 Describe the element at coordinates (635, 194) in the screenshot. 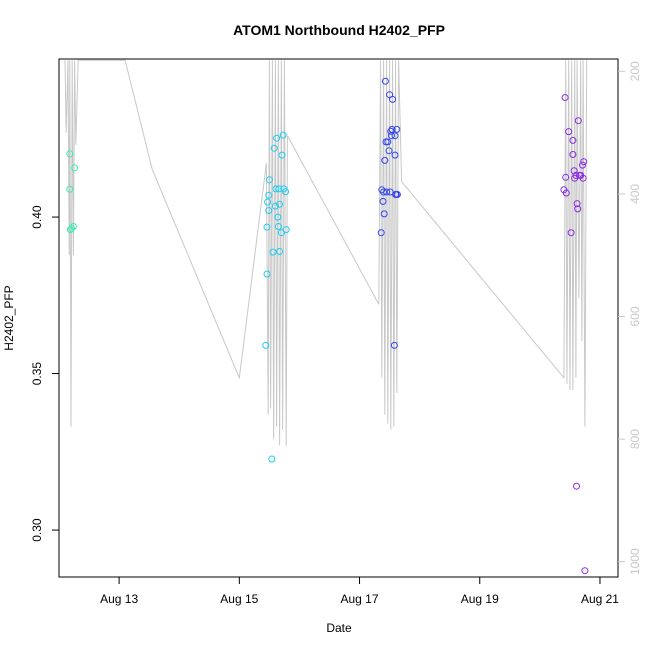

I see `right-y-tick-label: 400` at that location.